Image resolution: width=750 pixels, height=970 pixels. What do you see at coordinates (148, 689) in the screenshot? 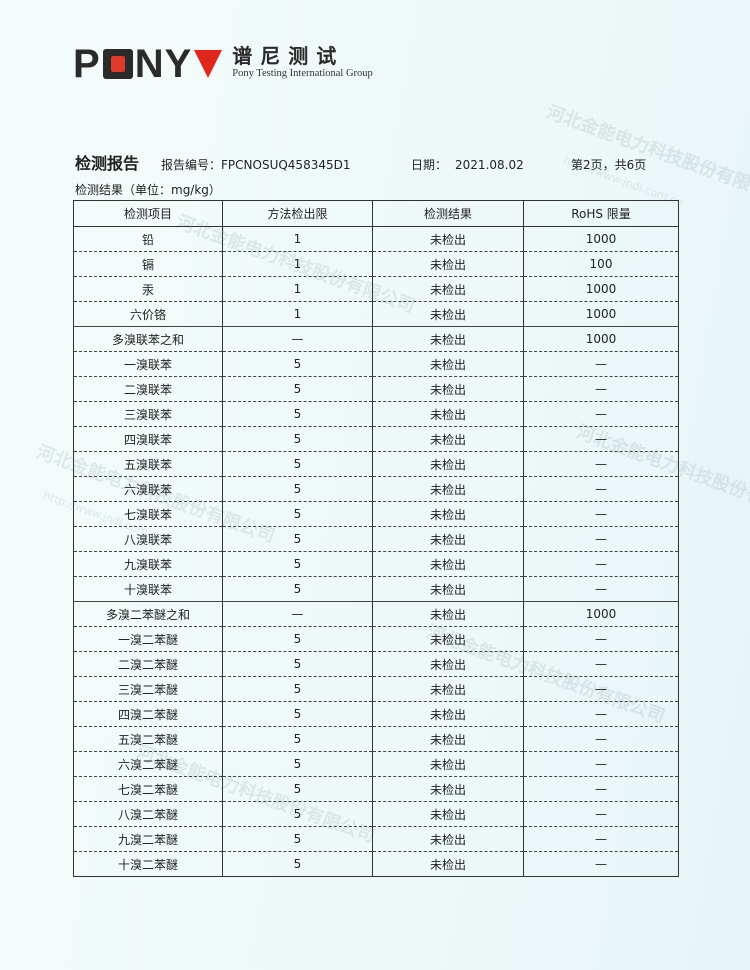
I see `test-item: 三溴二苯醚` at bounding box center [148, 689].